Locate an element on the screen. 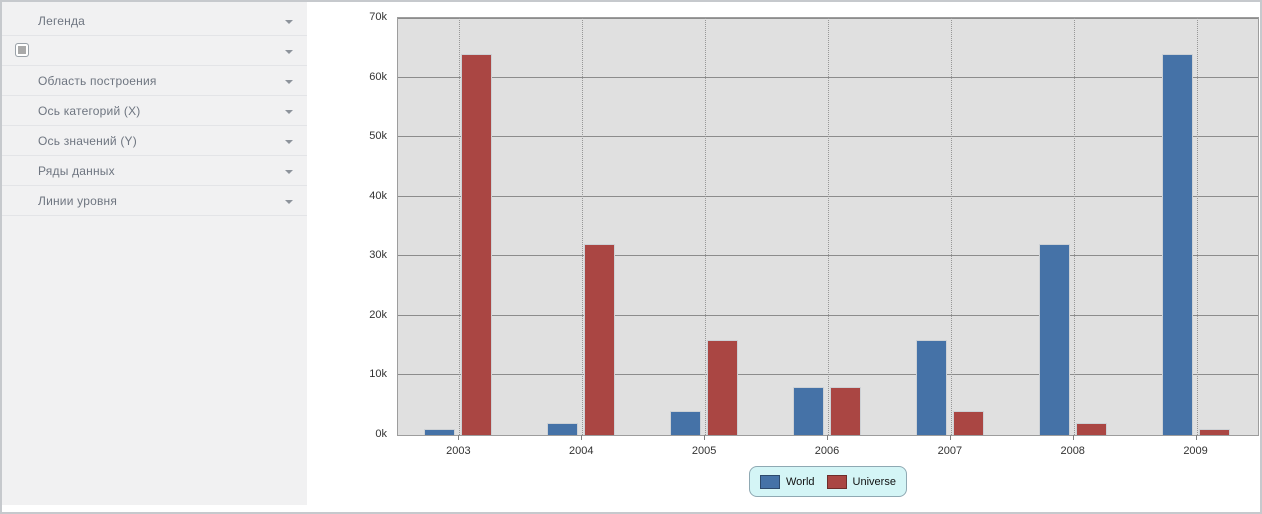 This screenshot has height=514, width=1262. x-axis-label: 2004 is located at coordinates (581, 451).